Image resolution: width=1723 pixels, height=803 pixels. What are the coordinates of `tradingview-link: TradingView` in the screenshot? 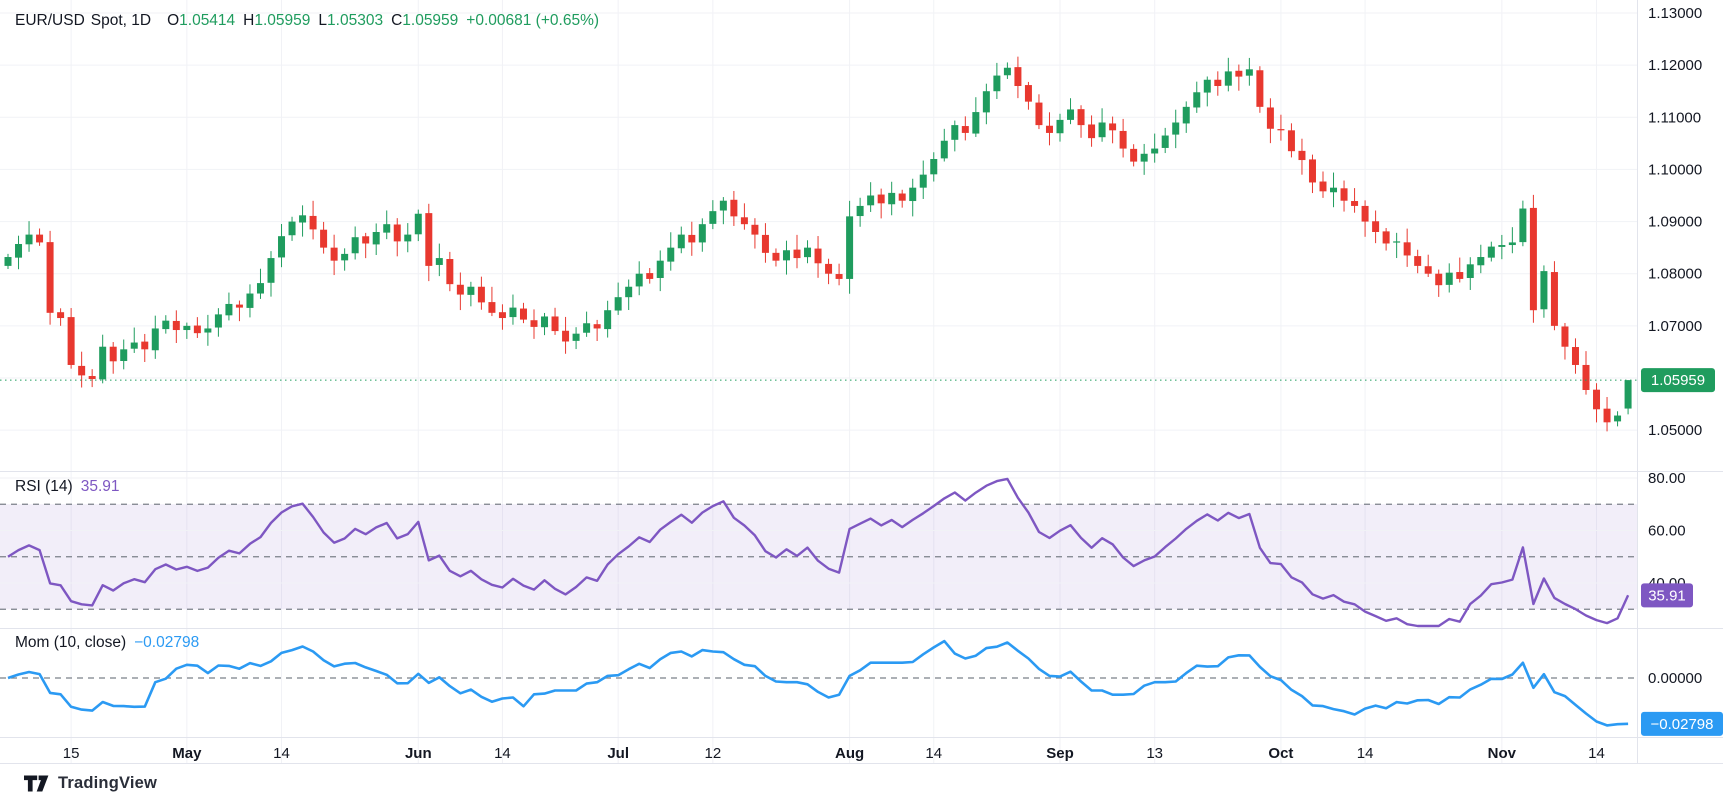 It's located at (90, 783).